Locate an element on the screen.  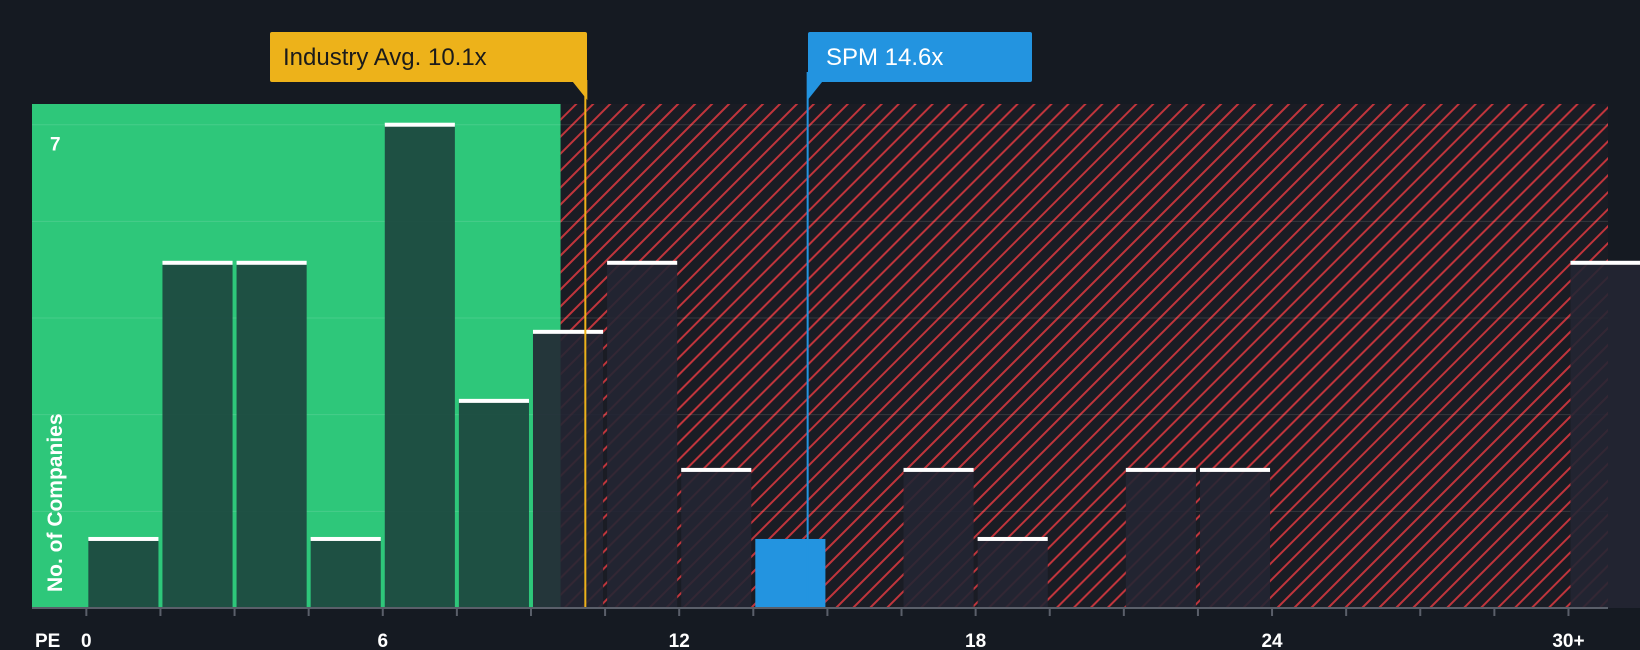
x-tick-label: 6 is located at coordinates (382, 640).